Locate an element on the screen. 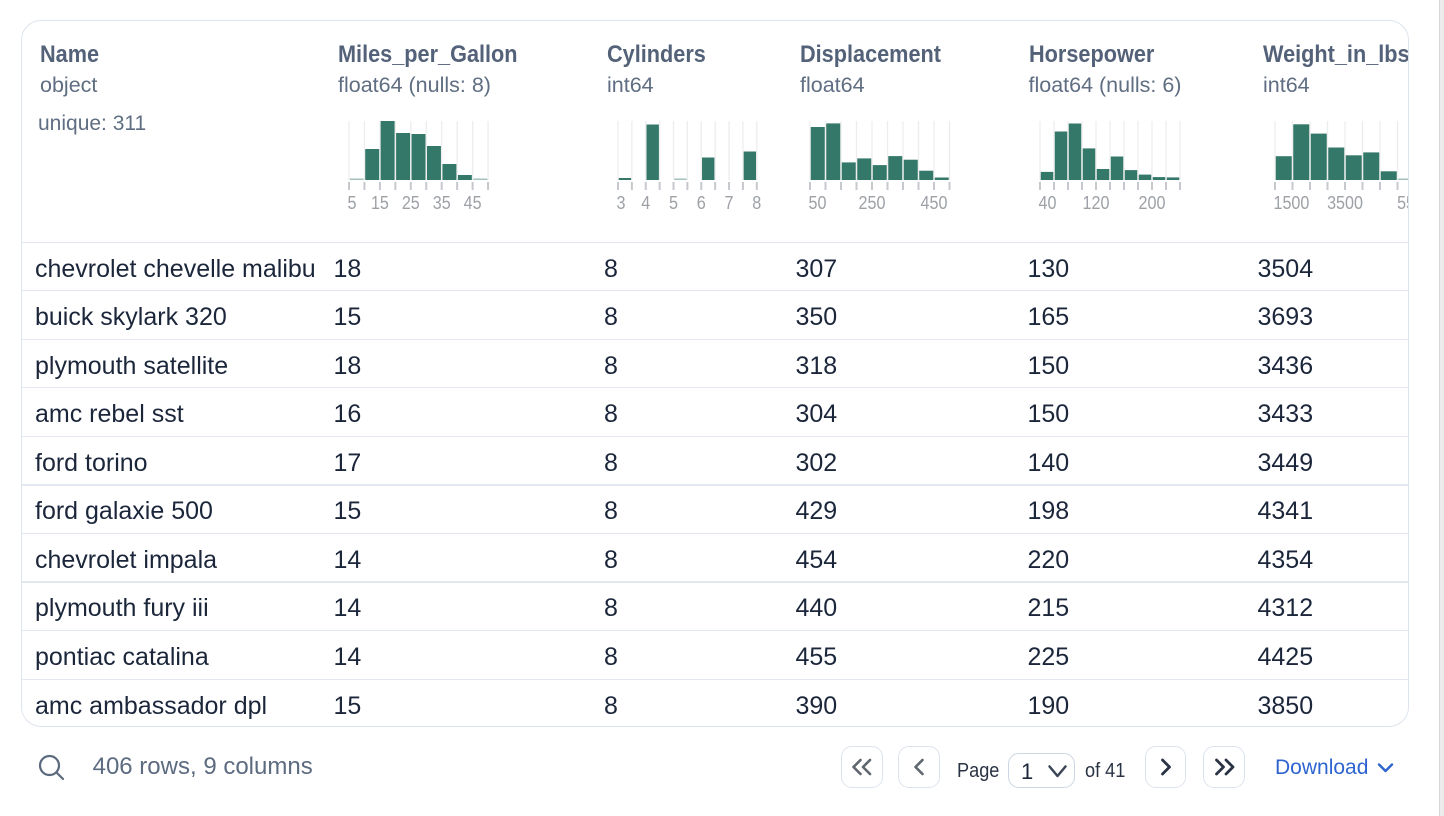  svg-text: 120 is located at coordinates (1095, 202).